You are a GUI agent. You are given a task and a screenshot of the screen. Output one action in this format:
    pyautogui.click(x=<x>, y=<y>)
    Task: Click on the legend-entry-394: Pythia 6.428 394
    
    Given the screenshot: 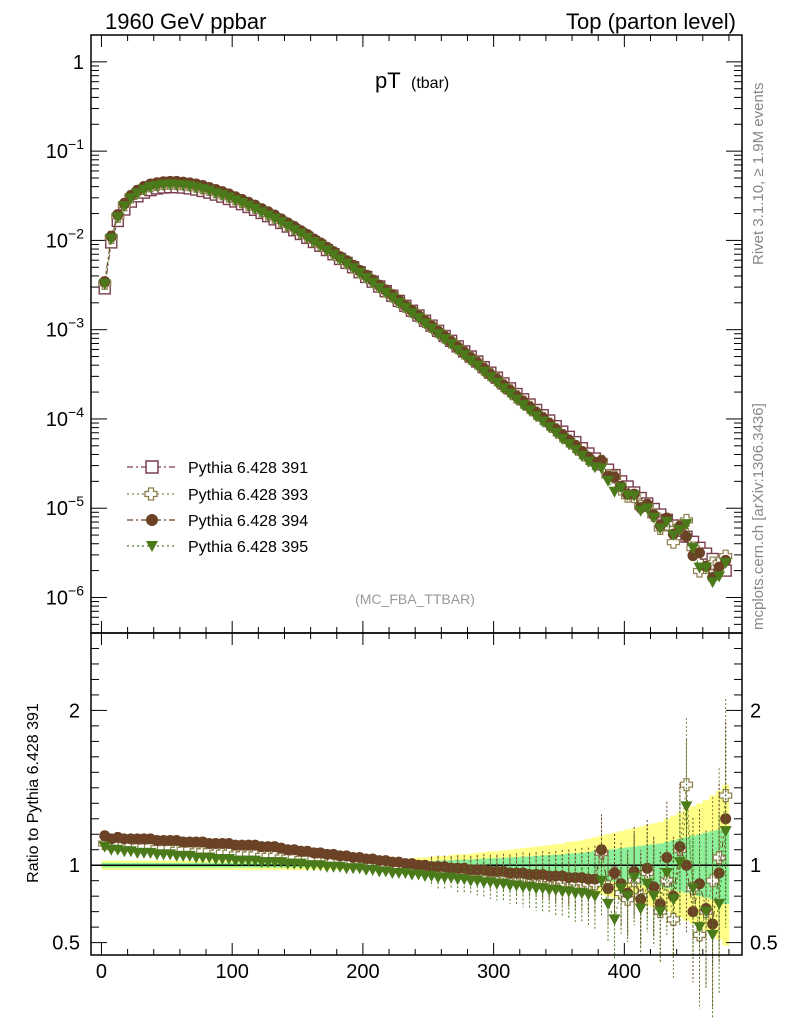 What is the action you would take?
    pyautogui.click(x=217, y=521)
    